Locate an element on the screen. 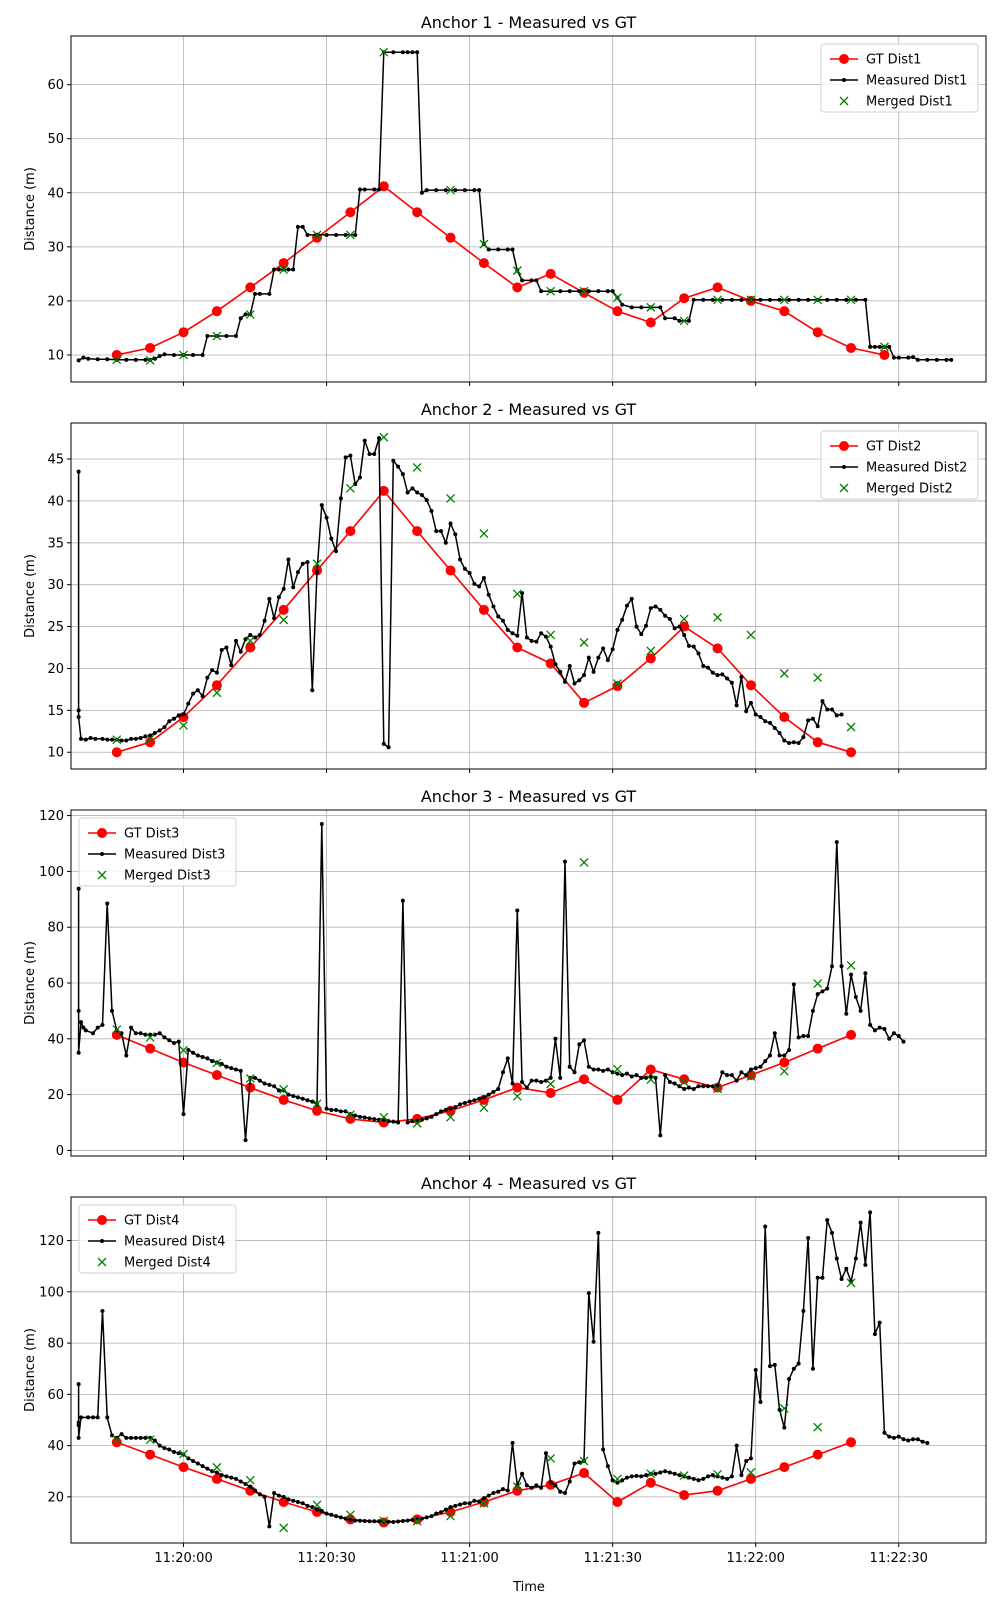 The image size is (1000, 1600). y-tick-label: 30 is located at coordinates (55, 585).